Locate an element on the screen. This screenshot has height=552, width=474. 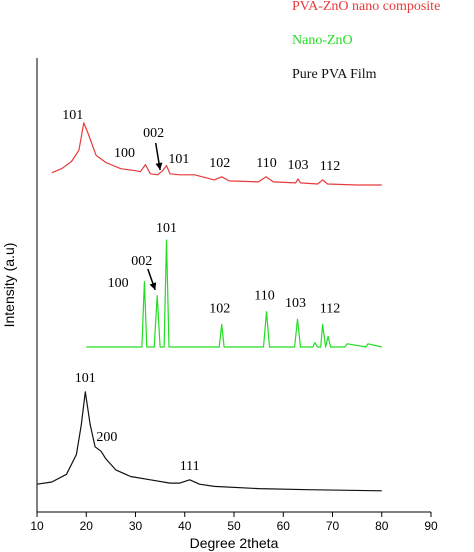
arrows is located at coordinates (155, 216).